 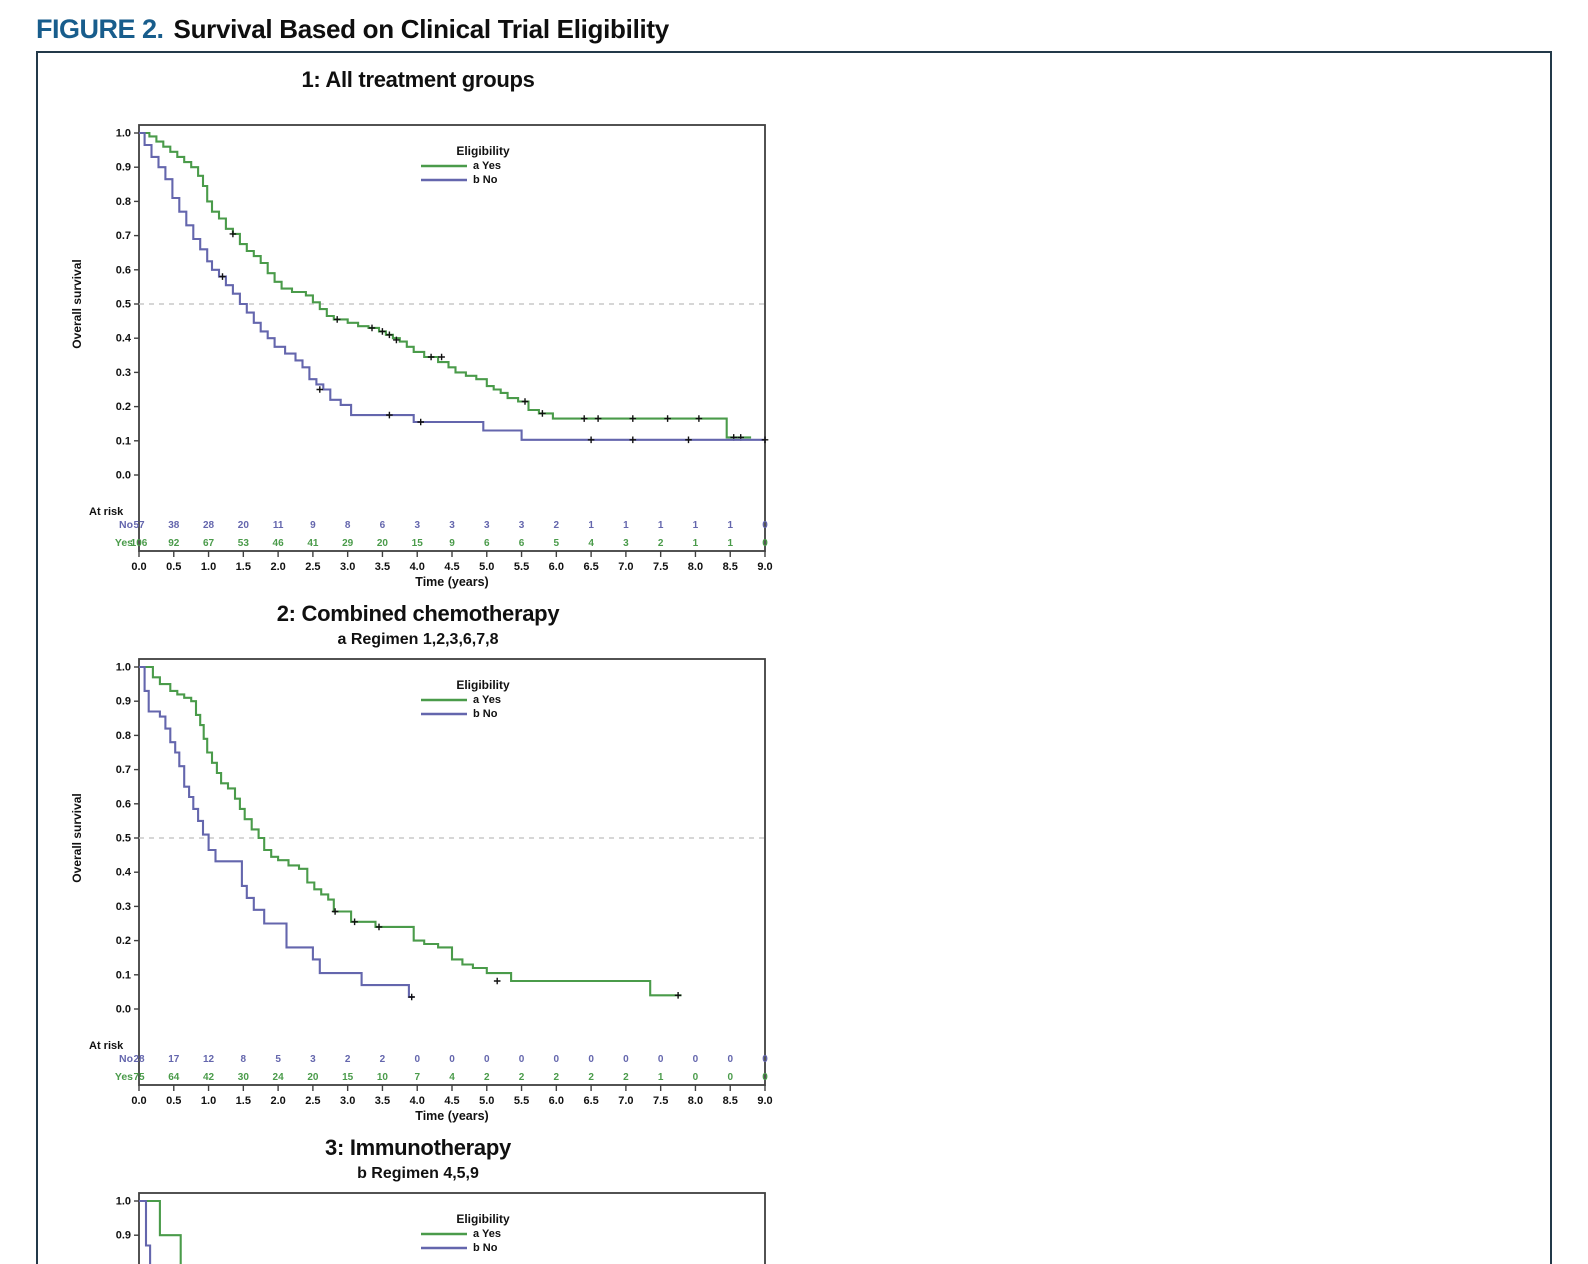 What do you see at coordinates (279, 1077) in the screenshot?
I see `at-risk-value: 24` at bounding box center [279, 1077].